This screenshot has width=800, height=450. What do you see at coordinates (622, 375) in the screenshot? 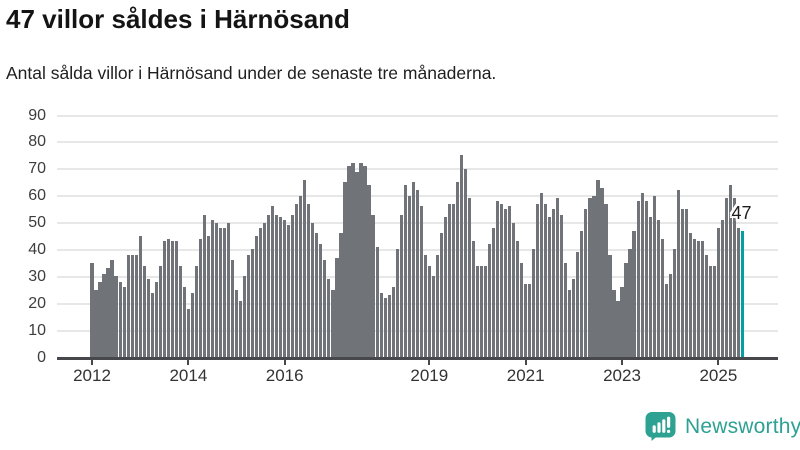
I see `x-axis-tick-label: 2023` at bounding box center [622, 375].